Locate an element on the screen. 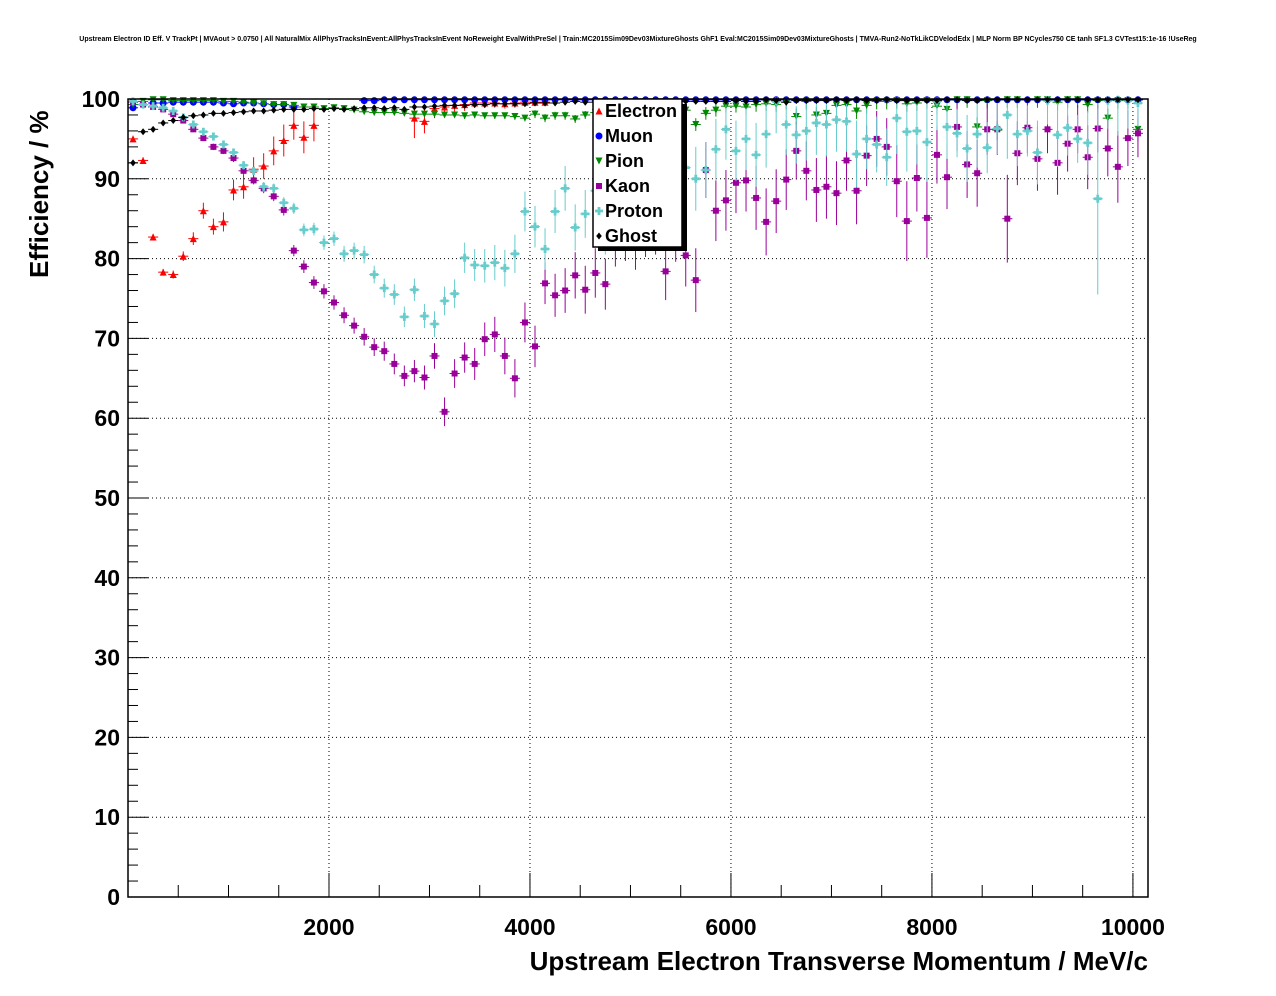  legend-marker-muon is located at coordinates (599, 136).